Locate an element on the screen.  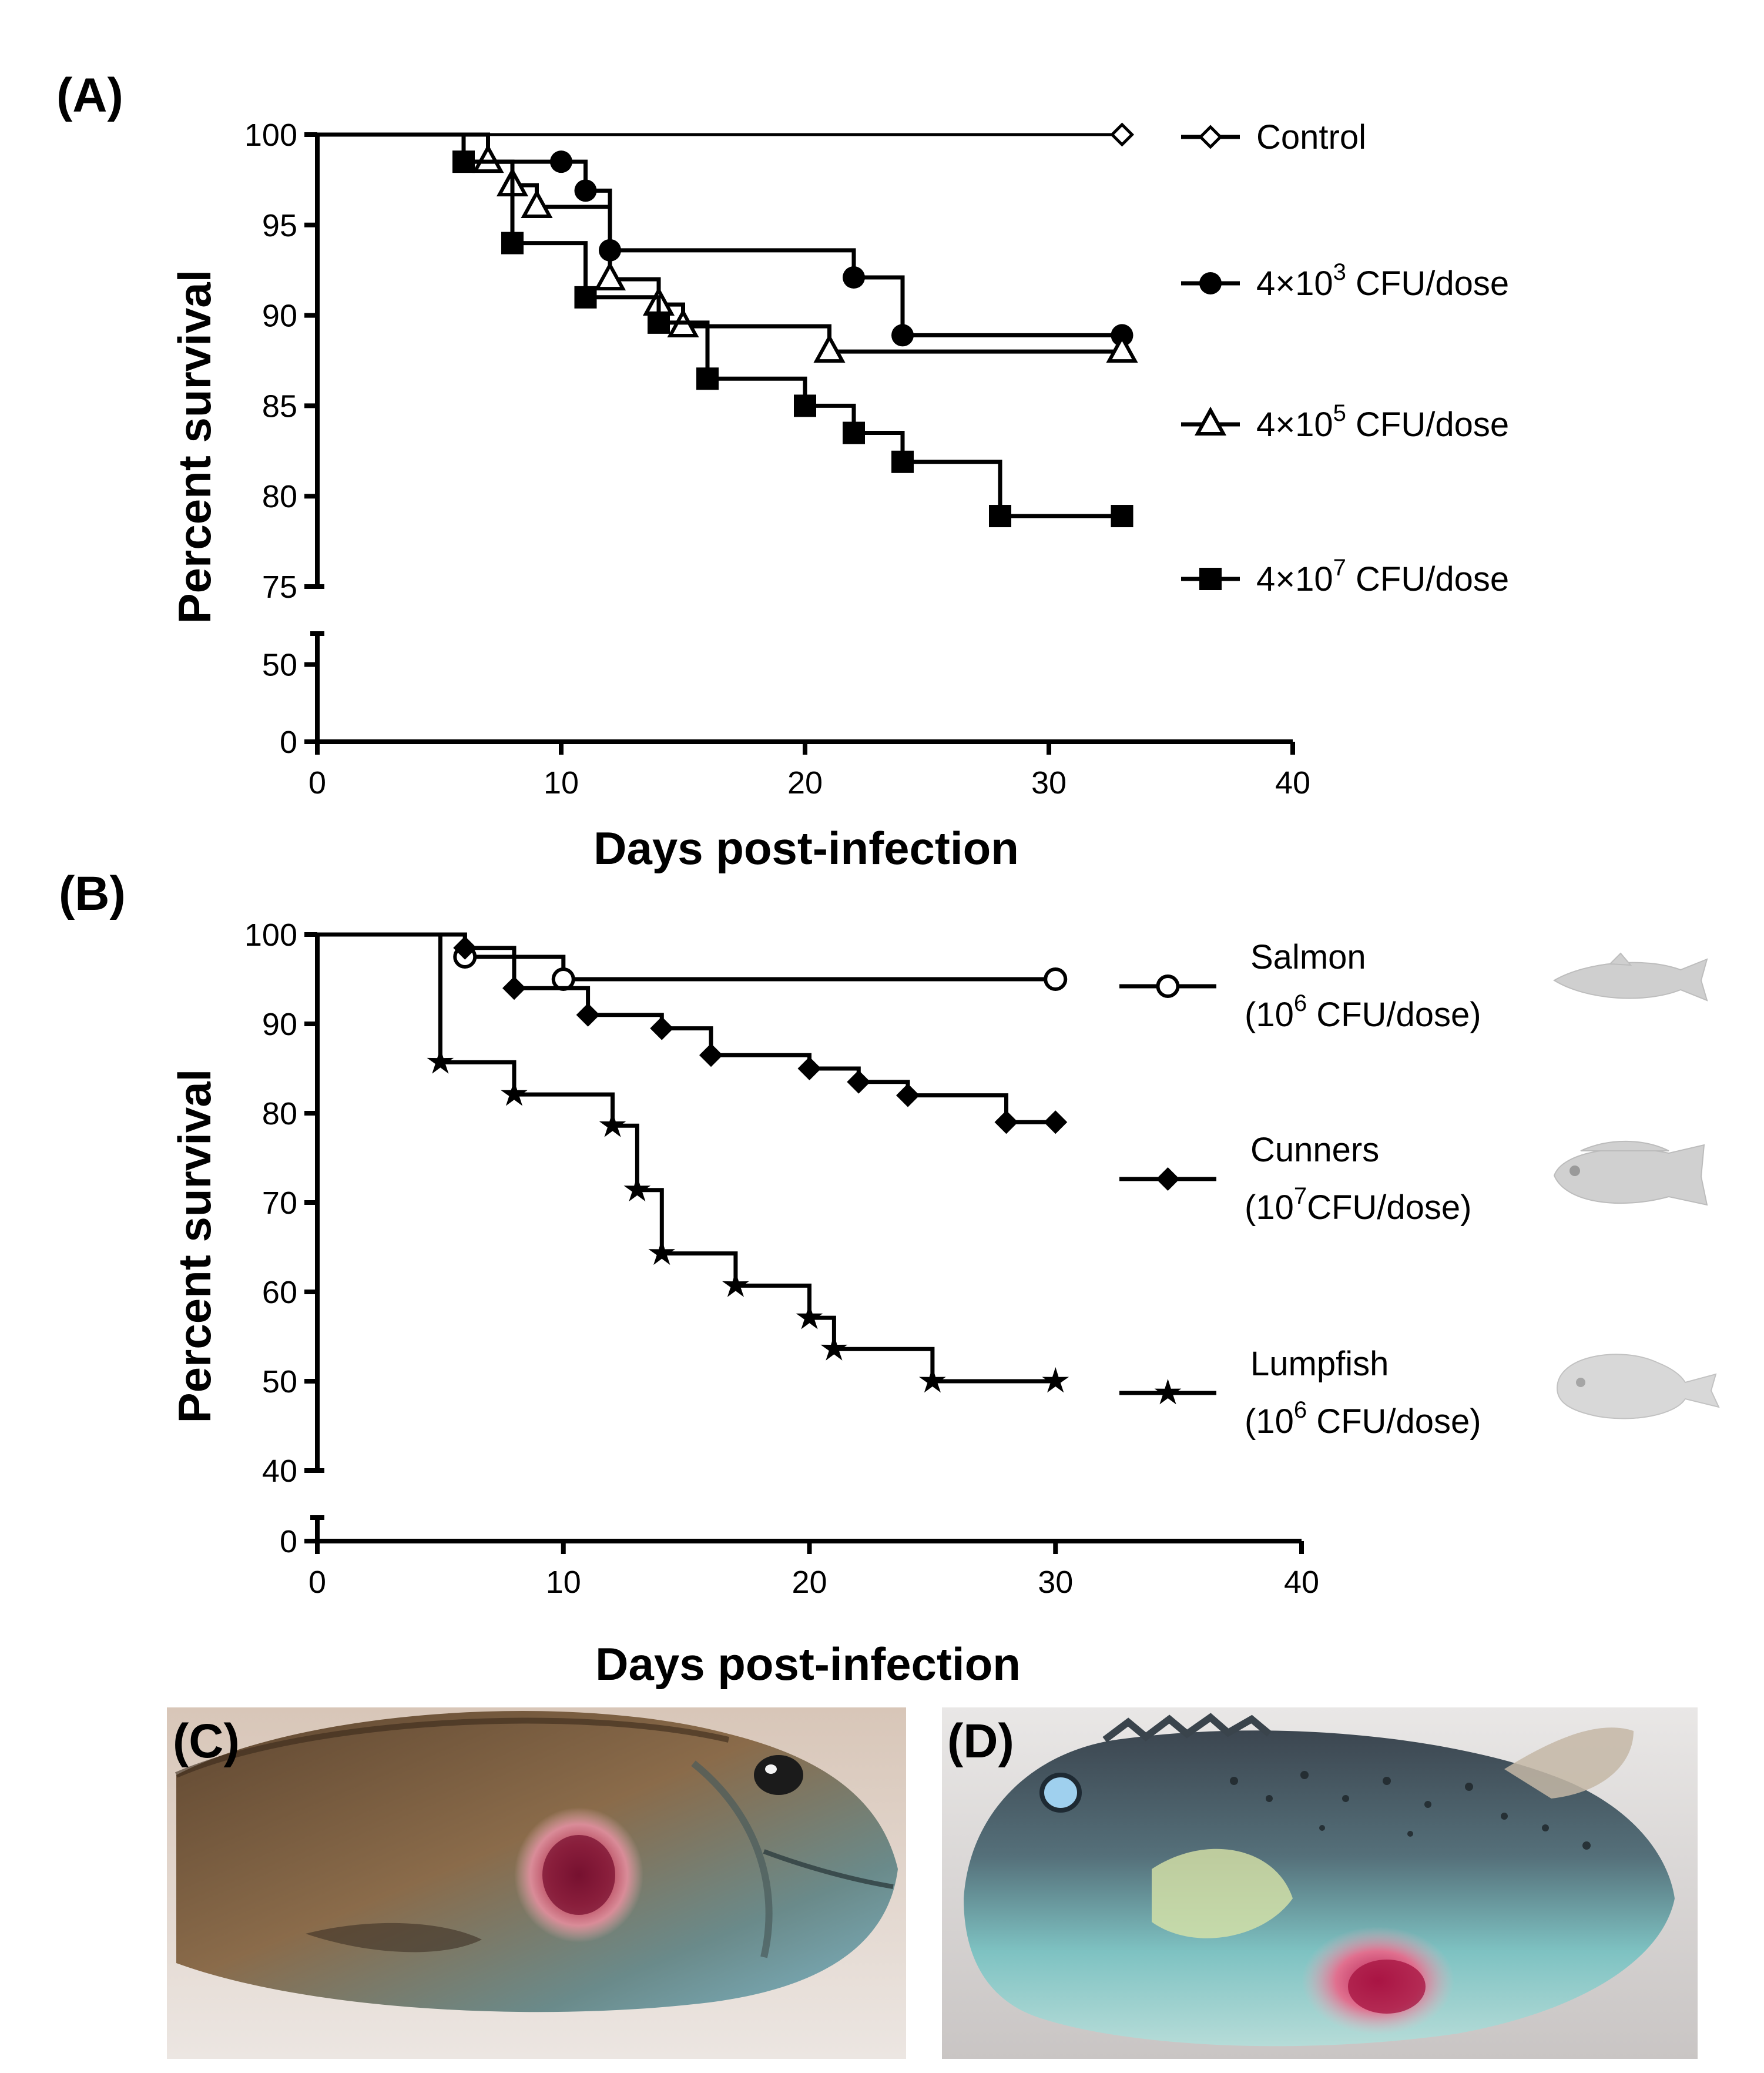
panel-a-x-tick-label: 10 is located at coordinates (561, 783).